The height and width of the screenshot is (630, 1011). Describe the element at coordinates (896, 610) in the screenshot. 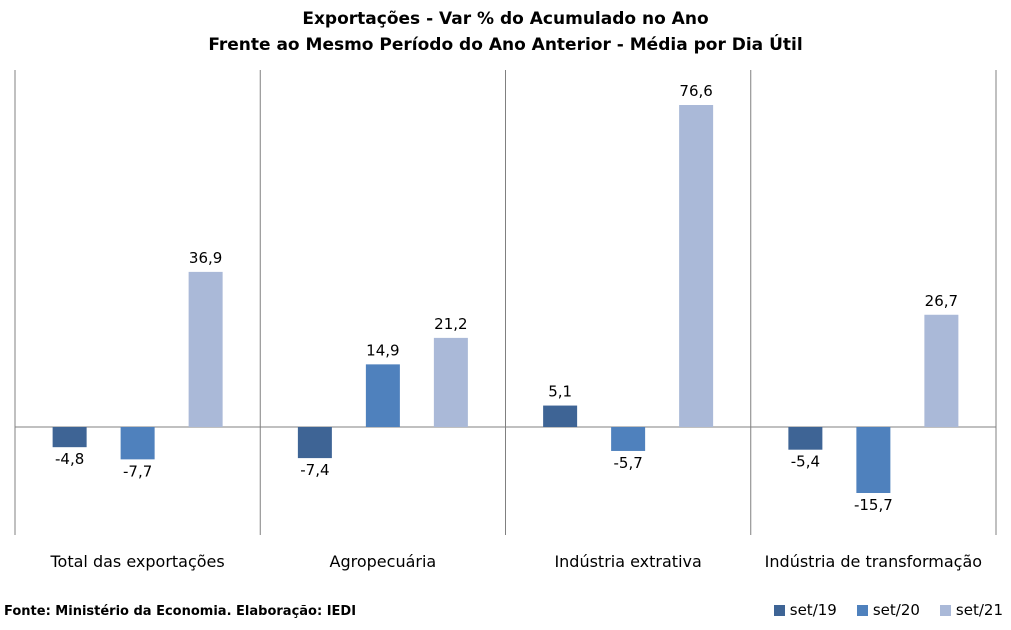

I see `legend-label-set20: set/20` at that location.